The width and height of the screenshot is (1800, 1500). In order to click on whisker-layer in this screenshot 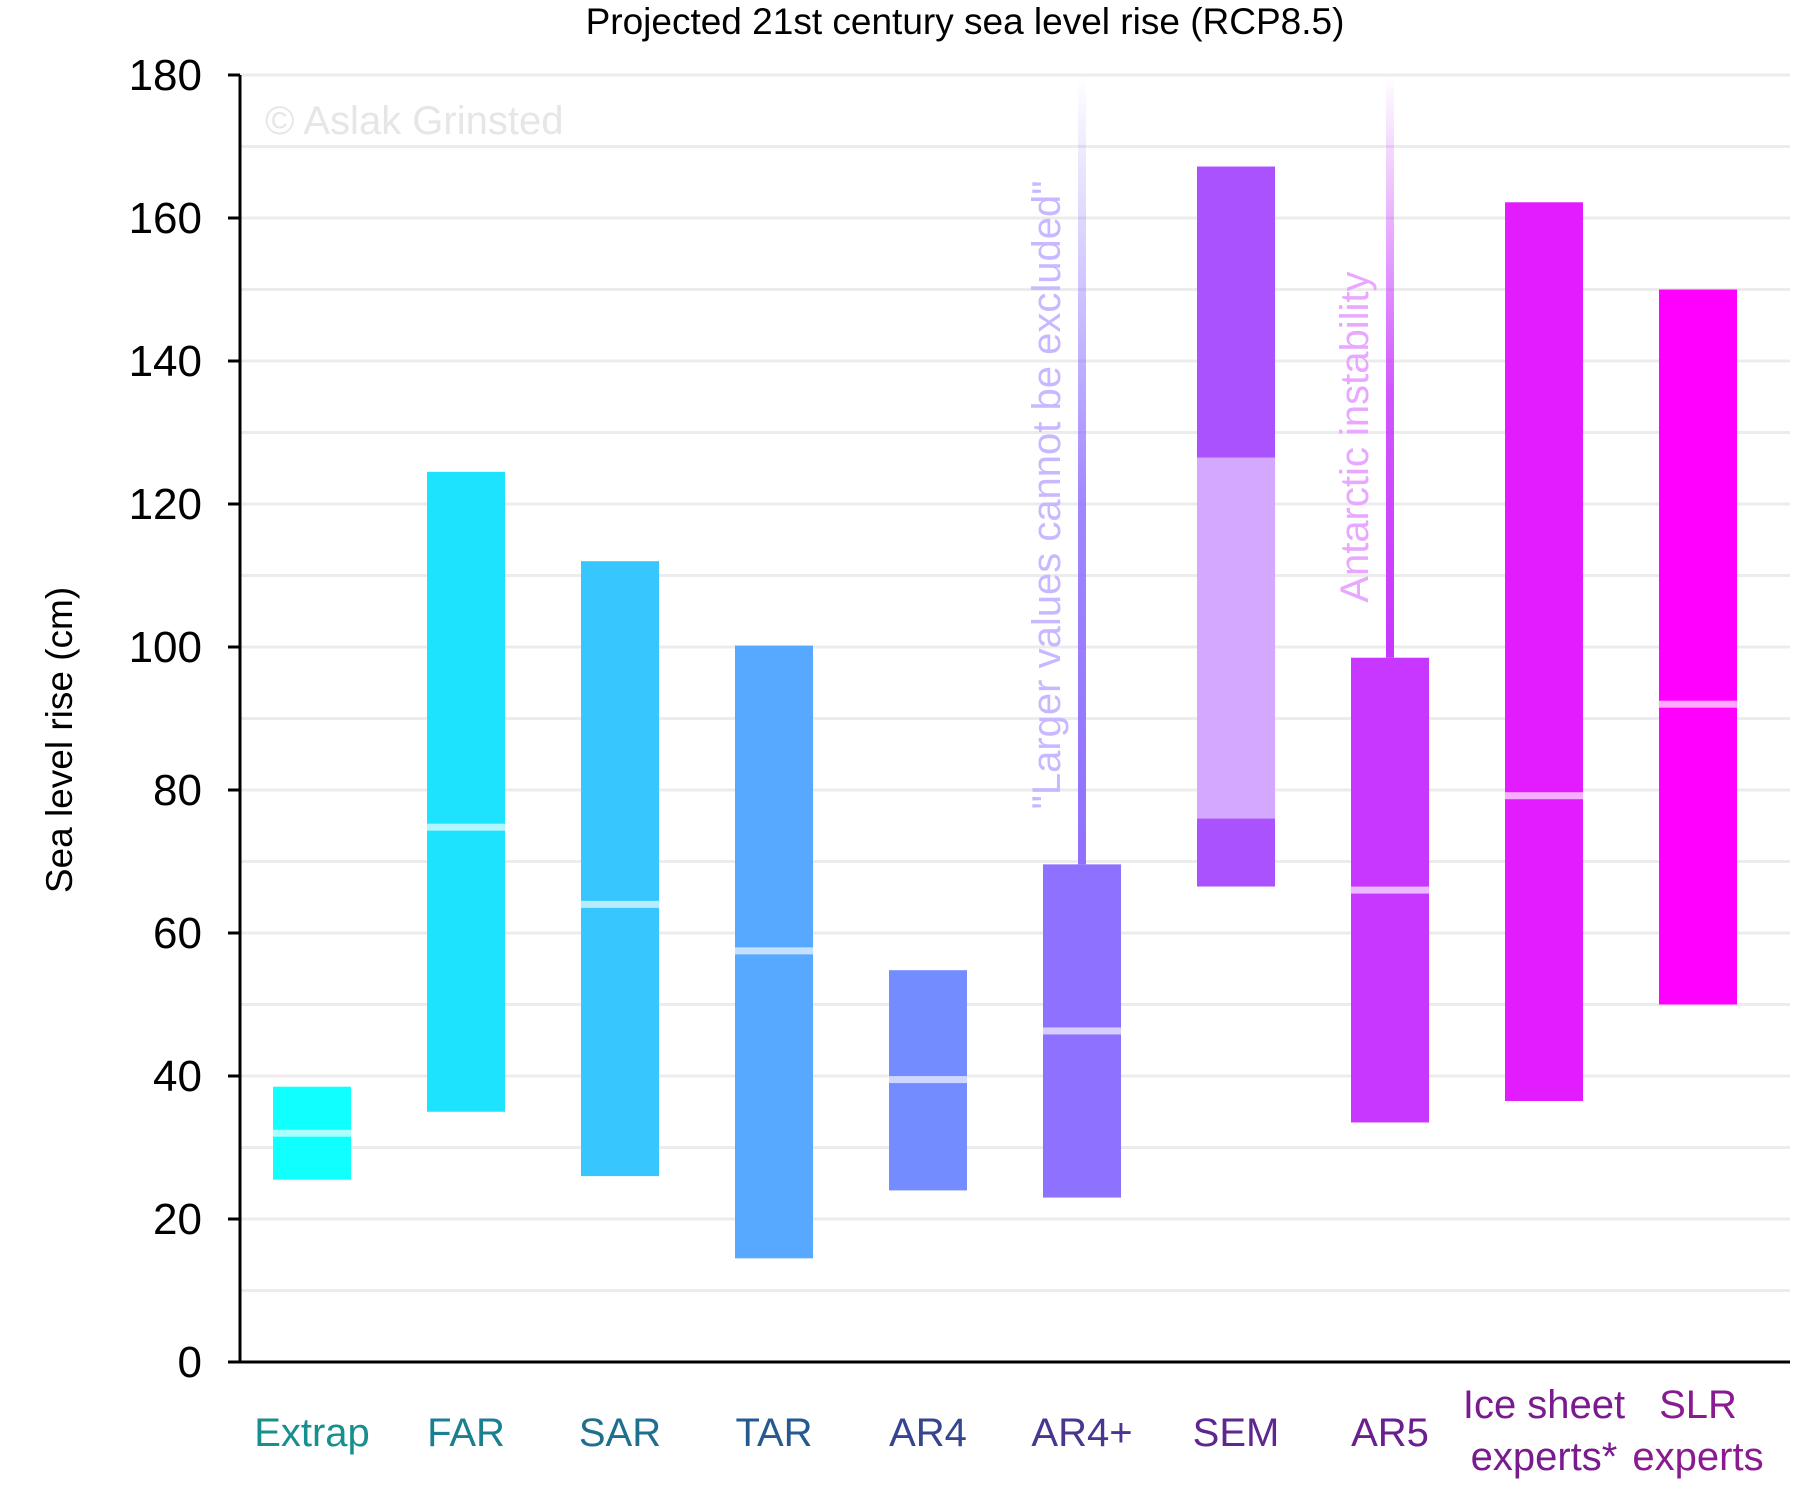, I will do `click(1236, 470)`.